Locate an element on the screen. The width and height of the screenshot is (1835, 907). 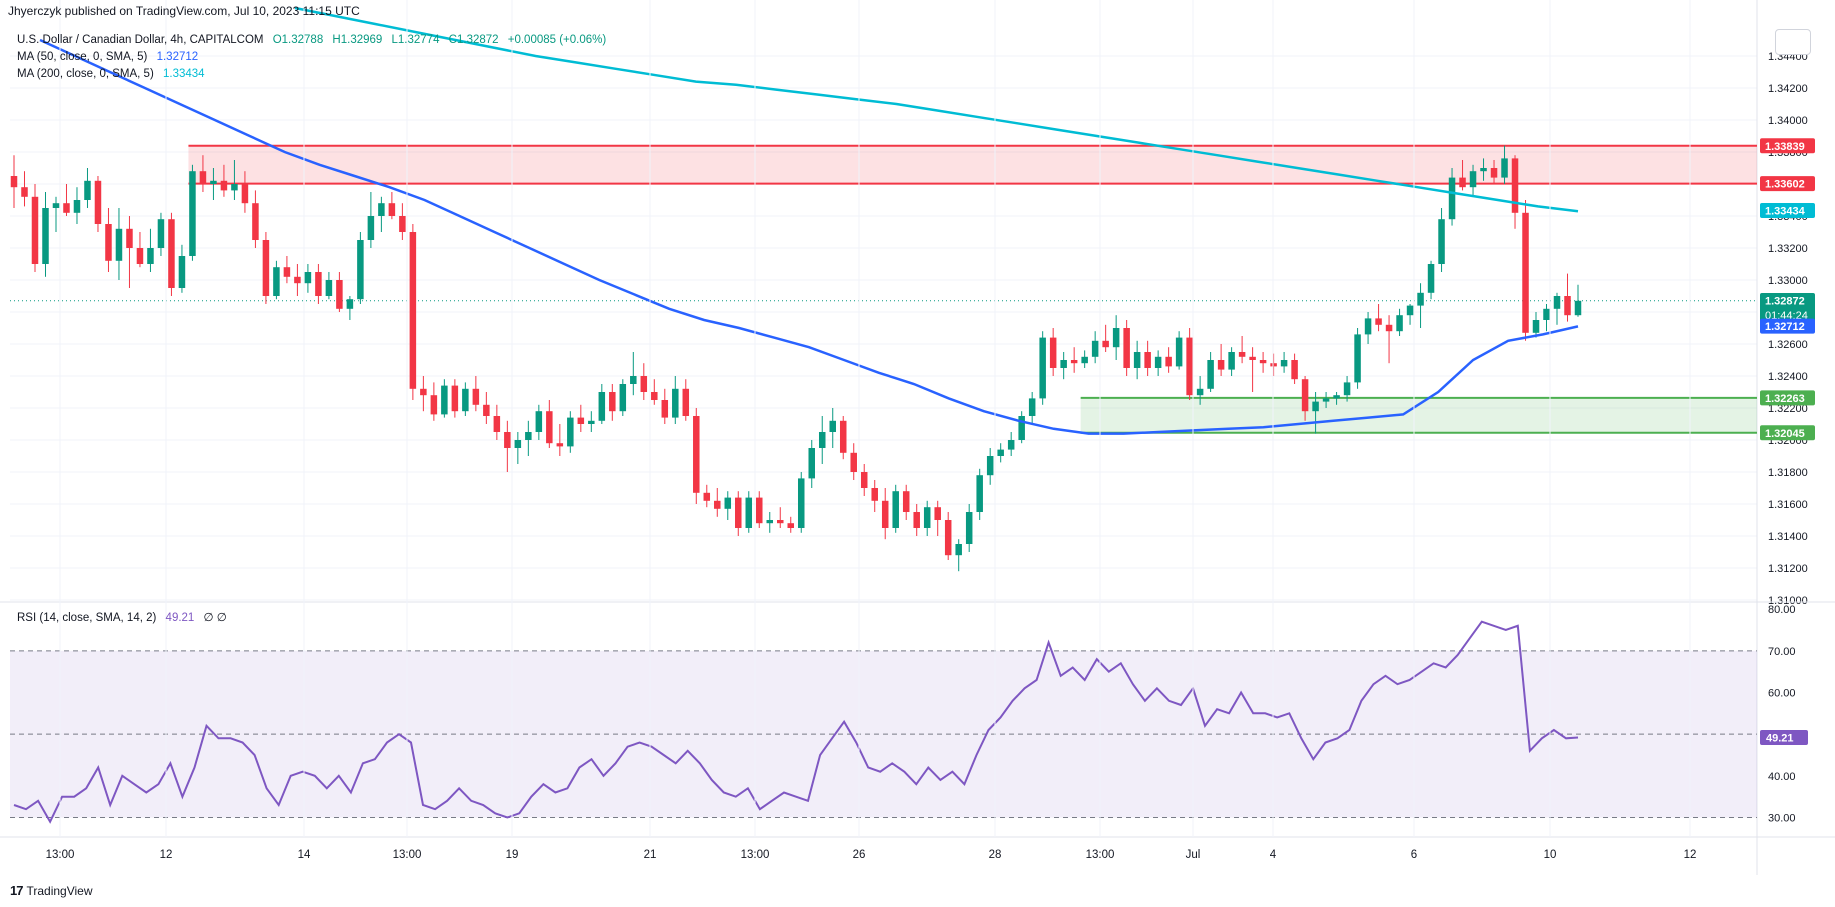
ma50-legend: MA (50, close, 0, SMA, 5) 1.32712 is located at coordinates (110, 57).